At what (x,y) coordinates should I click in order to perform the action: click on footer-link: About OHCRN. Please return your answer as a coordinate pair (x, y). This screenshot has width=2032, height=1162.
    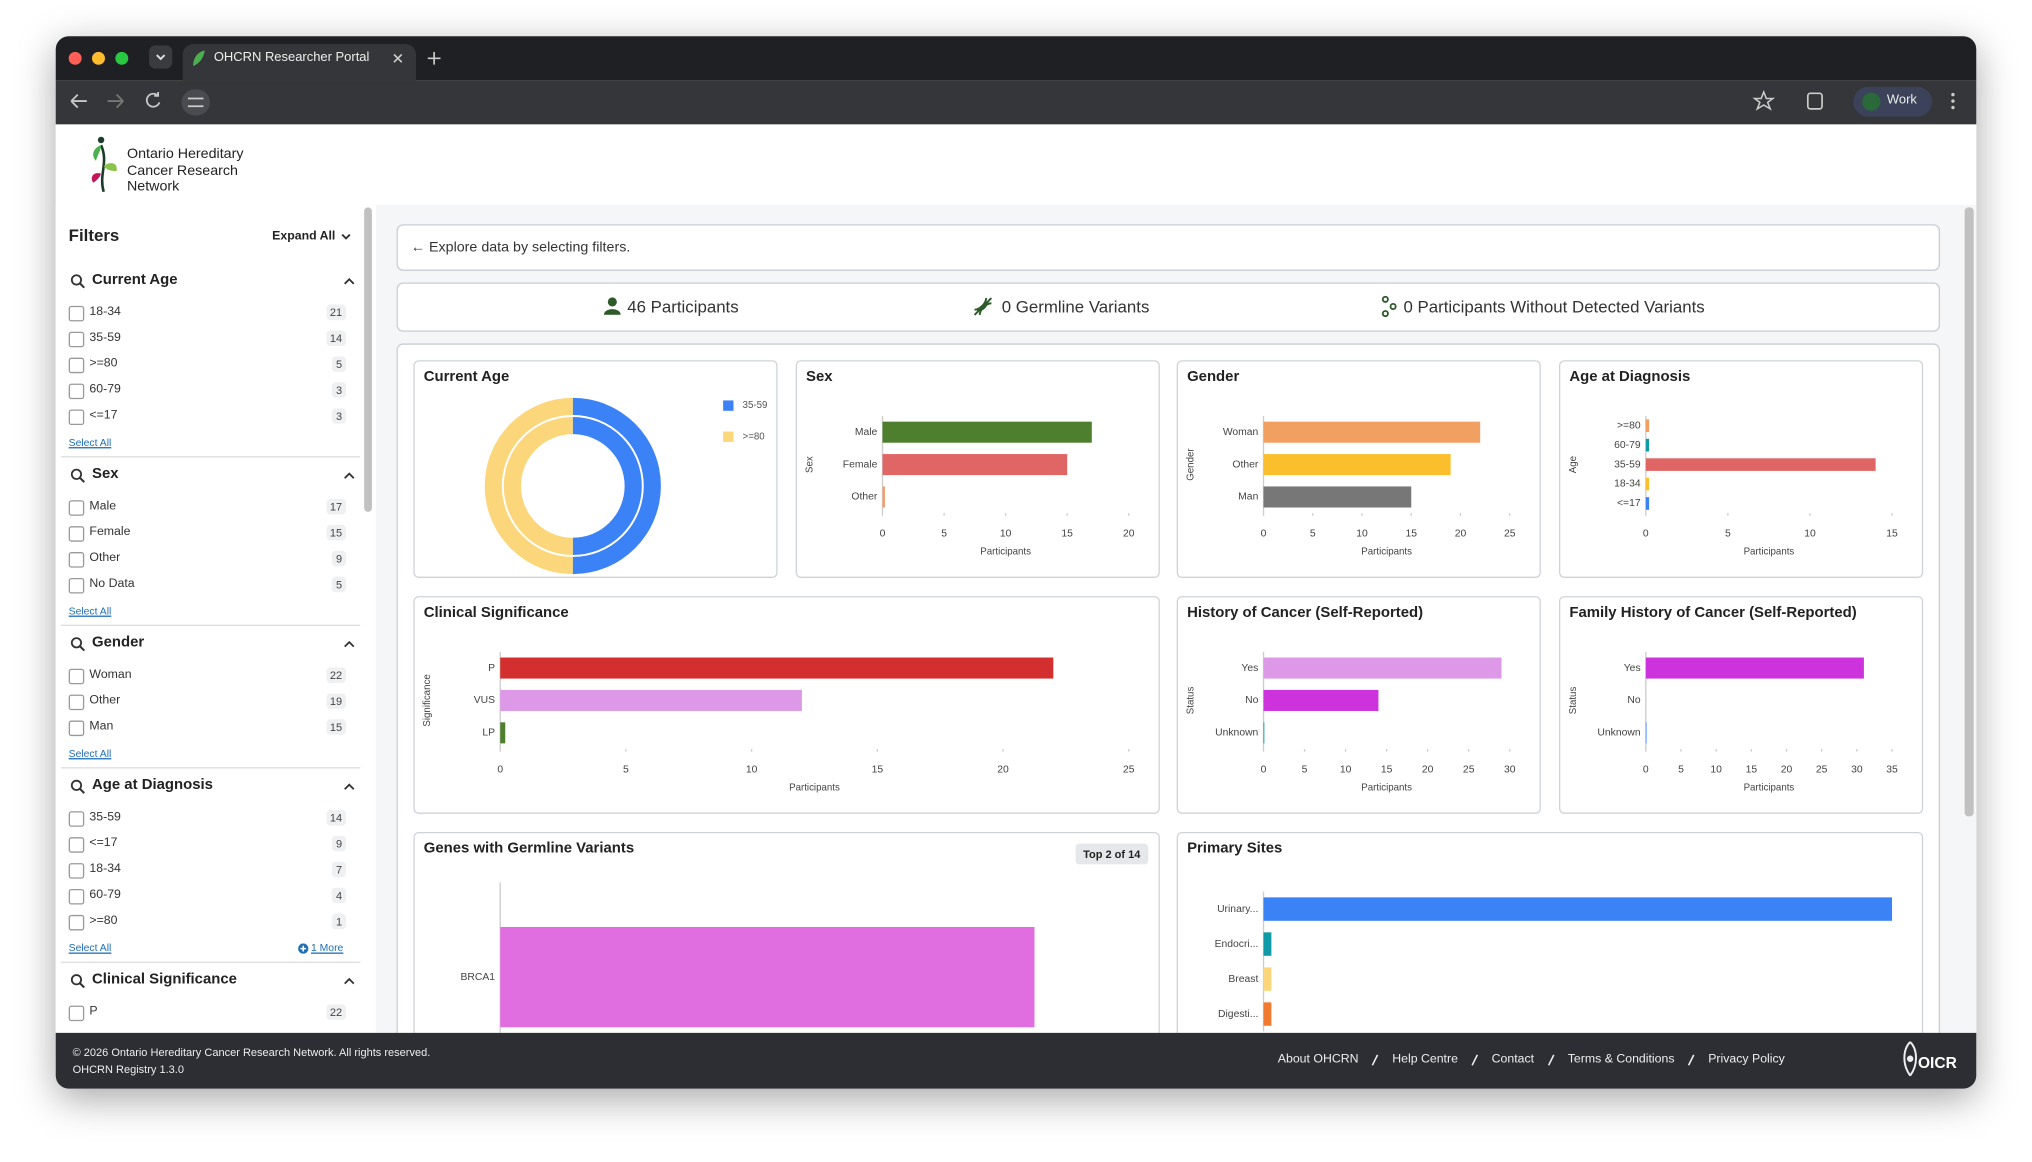
    Looking at the image, I should click on (1318, 1059).